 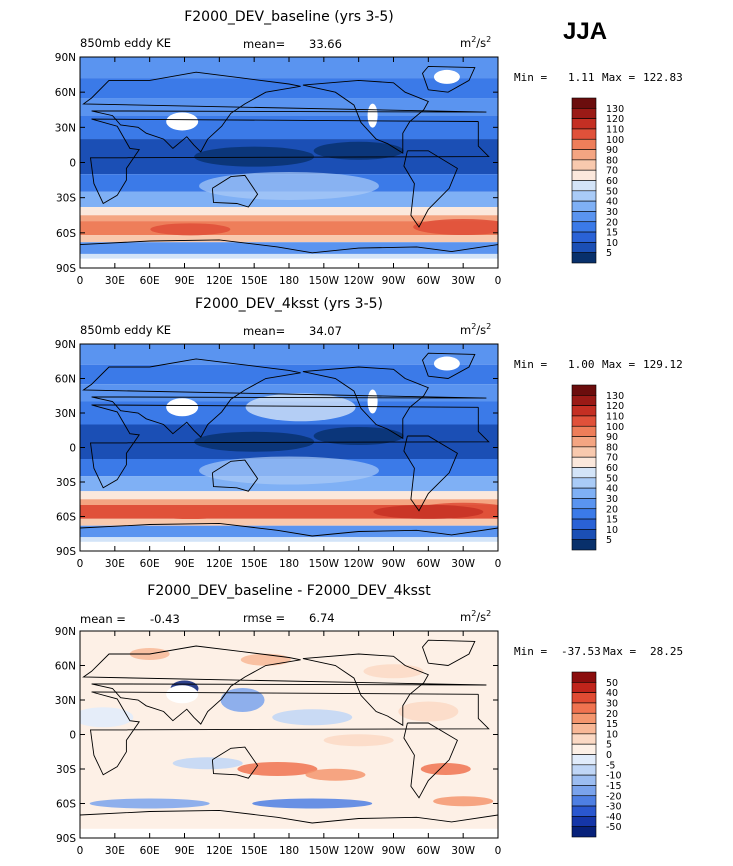 I want to click on panel-title: F2000_DEV_baseline - F2000_DEV_4ksst, so click(x=289, y=591).